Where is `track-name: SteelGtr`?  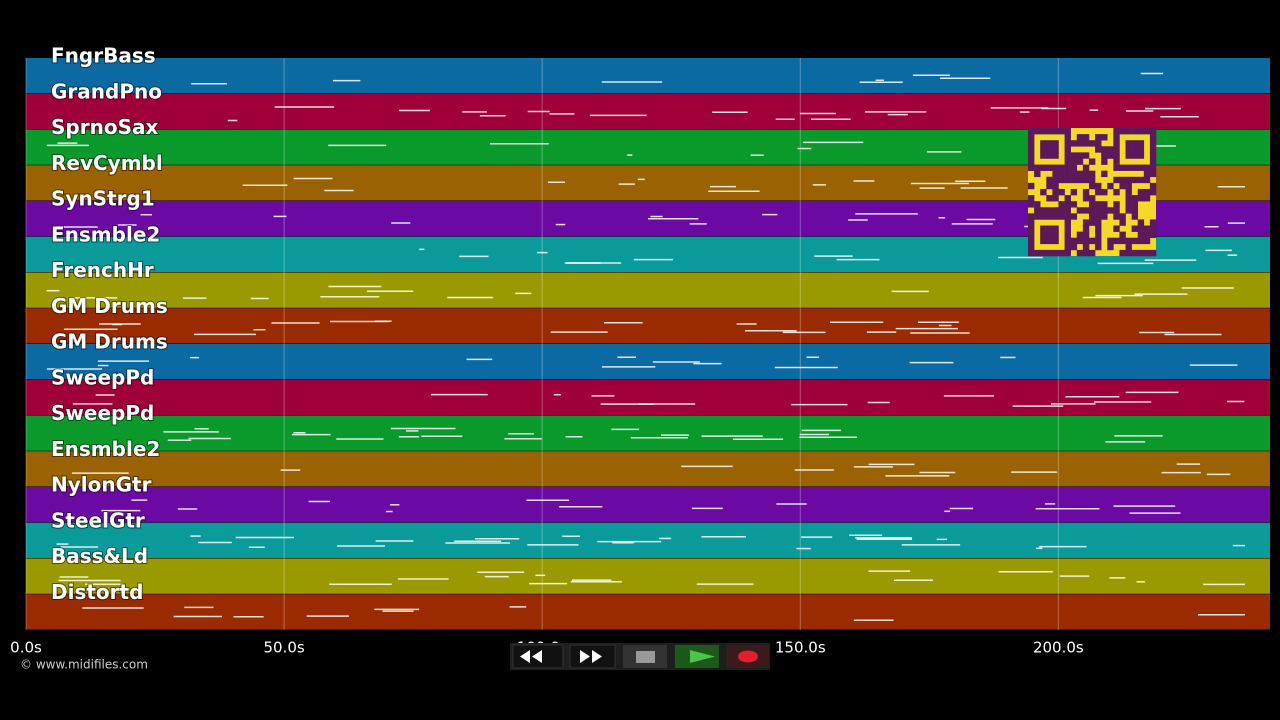 track-name: SteelGtr is located at coordinates (98, 520).